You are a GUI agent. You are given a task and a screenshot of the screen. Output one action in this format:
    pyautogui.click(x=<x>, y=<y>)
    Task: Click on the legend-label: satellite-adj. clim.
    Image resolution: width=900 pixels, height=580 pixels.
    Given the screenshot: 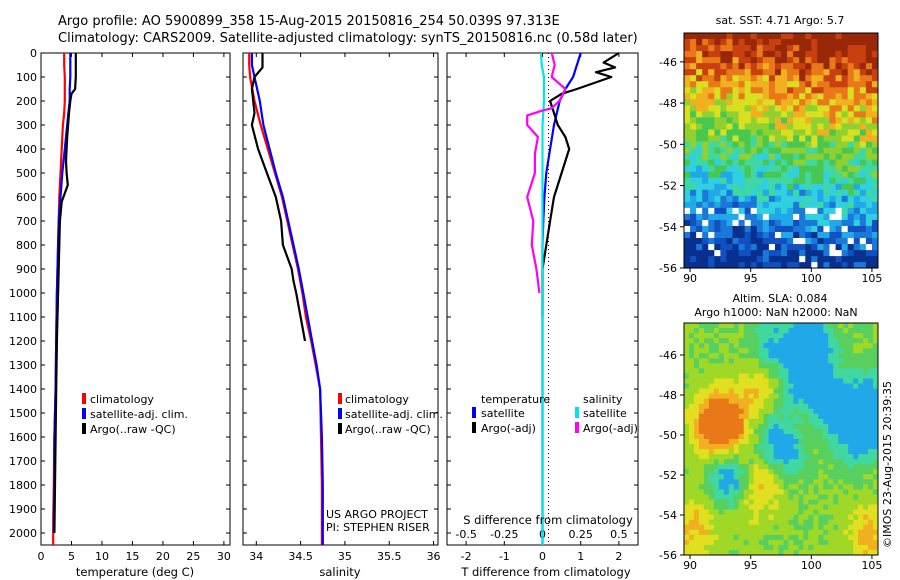 What is the action you would take?
    pyautogui.click(x=139, y=414)
    